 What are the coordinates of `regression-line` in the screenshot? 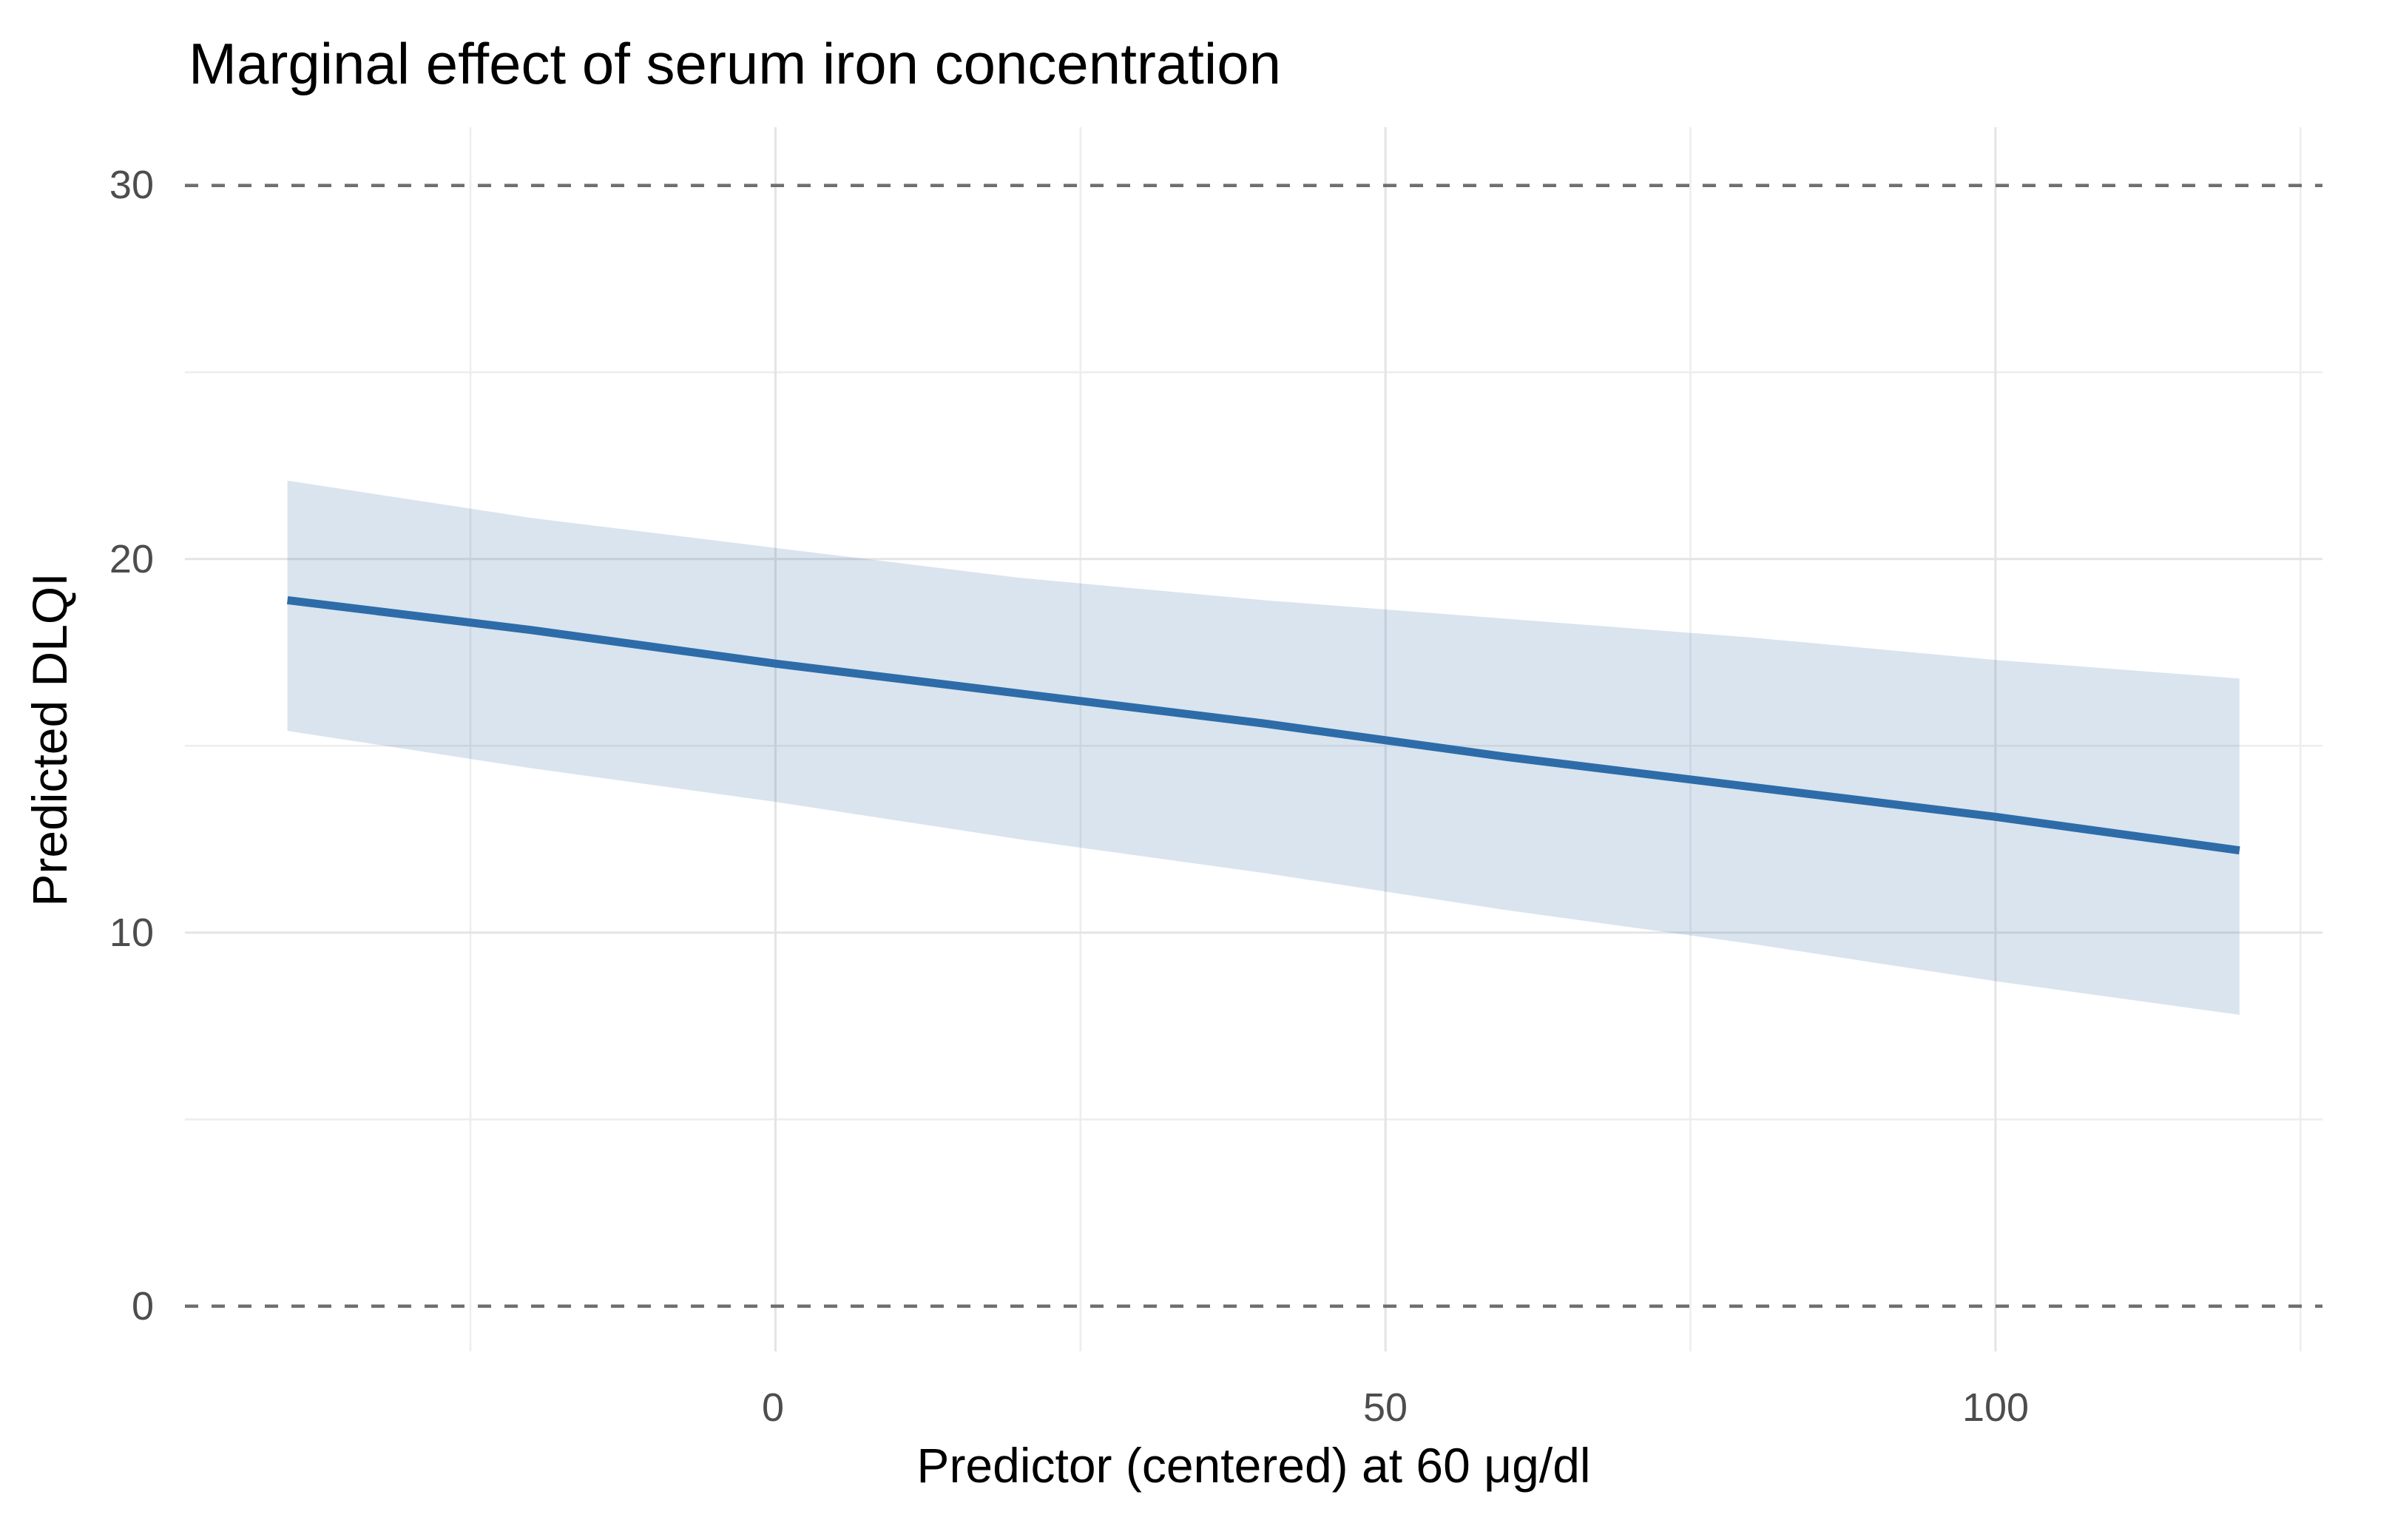 It's located at (1263, 725).